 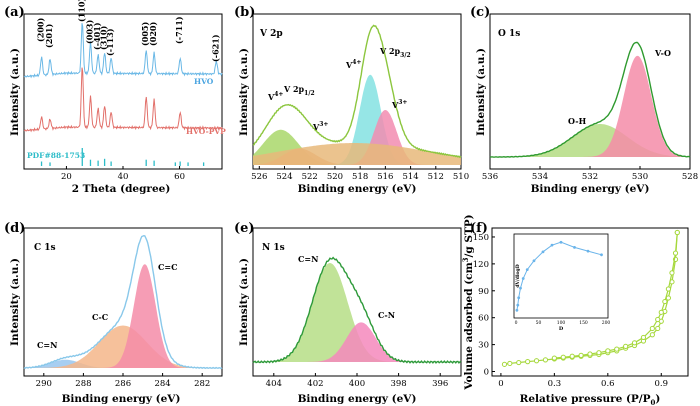 What do you see at coordinates (353, 64) in the screenshot?
I see `panel-b-ann-v4-right: V4+` at bounding box center [353, 64].